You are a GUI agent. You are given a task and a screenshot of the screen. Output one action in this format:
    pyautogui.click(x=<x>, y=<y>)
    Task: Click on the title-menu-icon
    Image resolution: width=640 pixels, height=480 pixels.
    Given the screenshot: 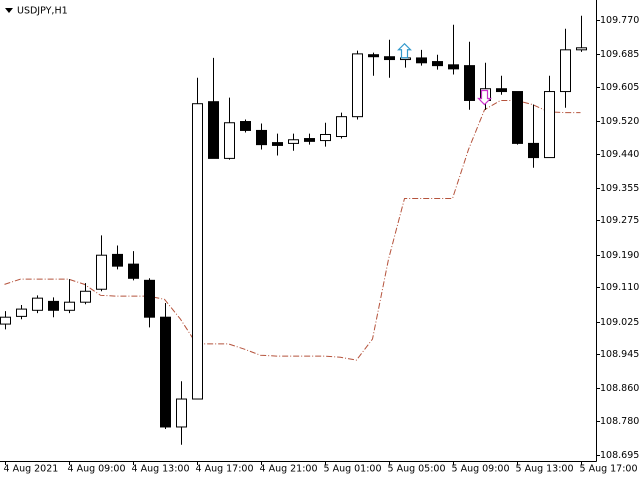 What is the action you would take?
    pyautogui.click(x=9, y=10)
    